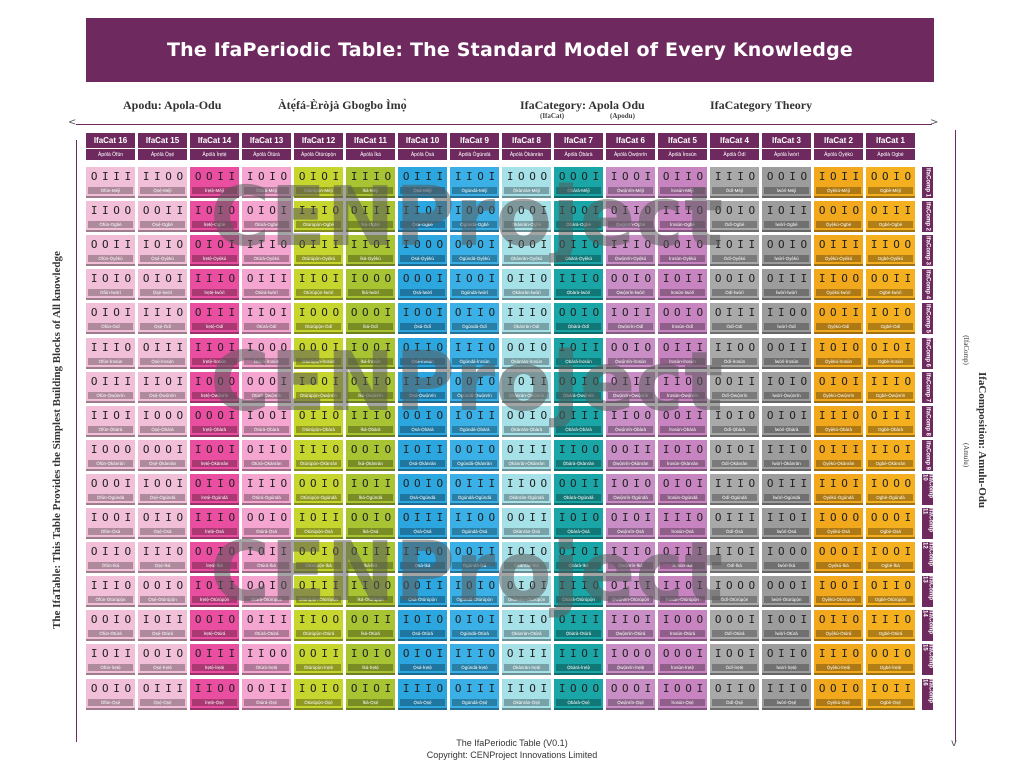  I want to click on table-cell: O I I I Ògúndá-Ọ̀ṣẹ́, so click(474, 694).